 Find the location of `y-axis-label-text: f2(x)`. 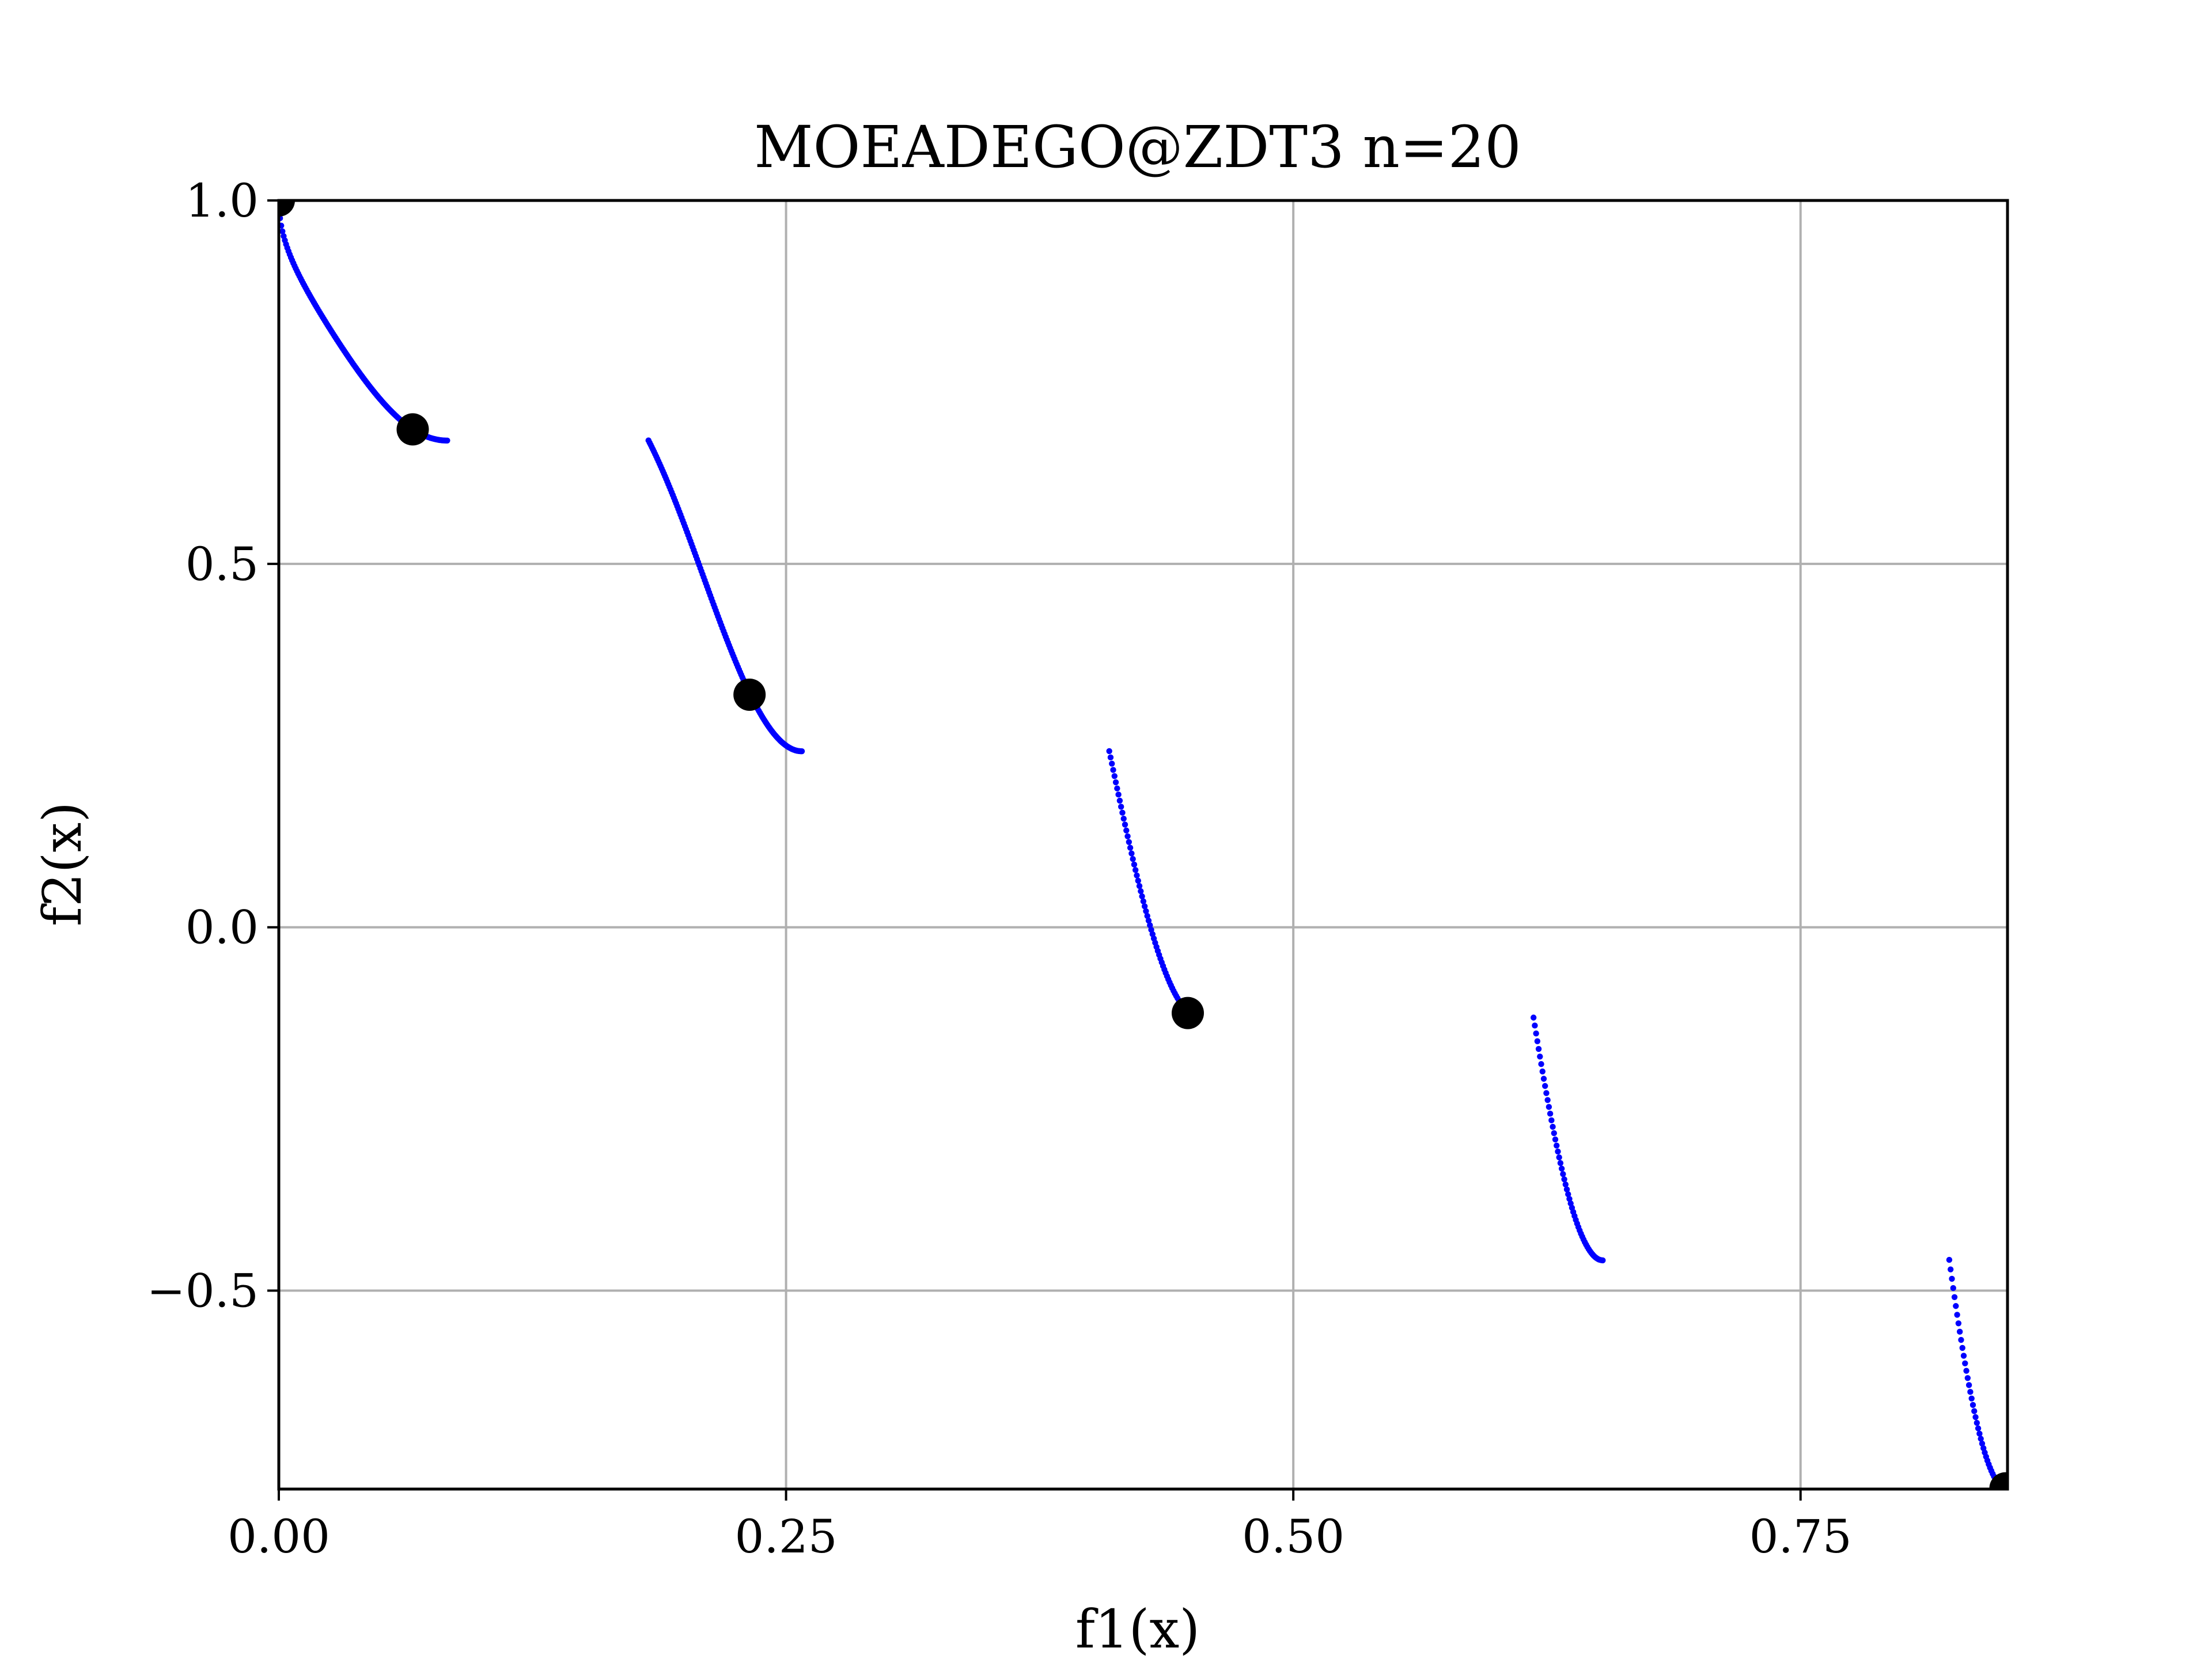

y-axis-label-text: f2(x) is located at coordinates (62, 864).